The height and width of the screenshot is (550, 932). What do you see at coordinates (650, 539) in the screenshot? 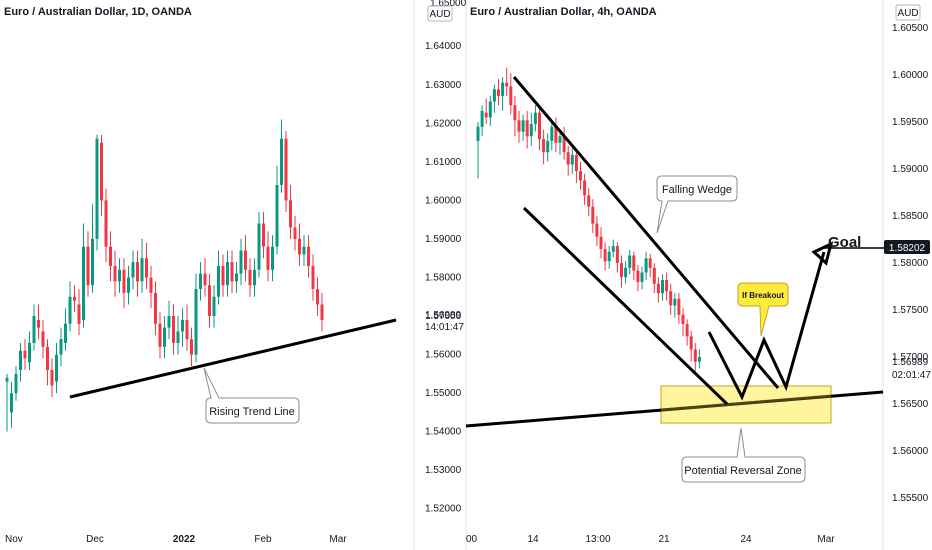
I see `right-time-axis: 00 14 13:00 21 24 Mar` at bounding box center [650, 539].